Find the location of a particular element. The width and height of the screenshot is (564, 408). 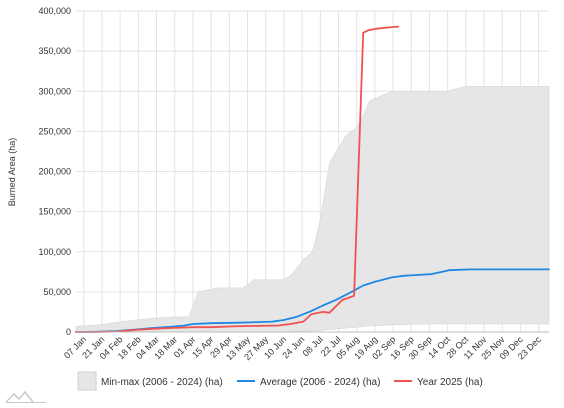

legend-item-average: Average (2006 - 2024) (ha) is located at coordinates (308, 382).